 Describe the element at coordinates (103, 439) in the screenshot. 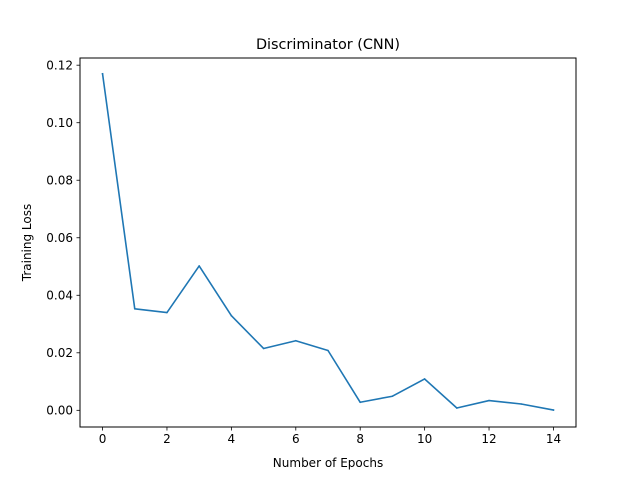

I see `x-tick-label: 0` at that location.